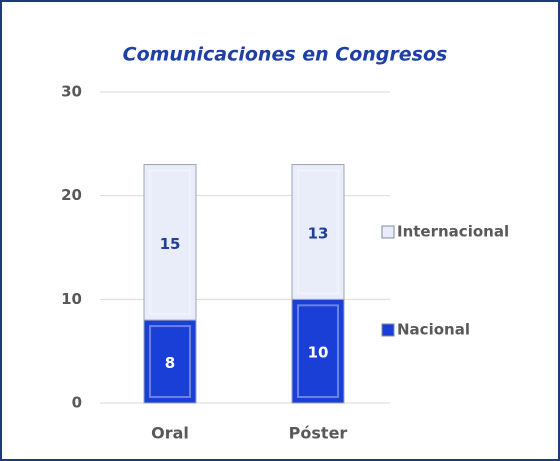 This screenshot has height=461, width=560. What do you see at coordinates (318, 433) in the screenshot?
I see `x-tick-label: Póster` at bounding box center [318, 433].